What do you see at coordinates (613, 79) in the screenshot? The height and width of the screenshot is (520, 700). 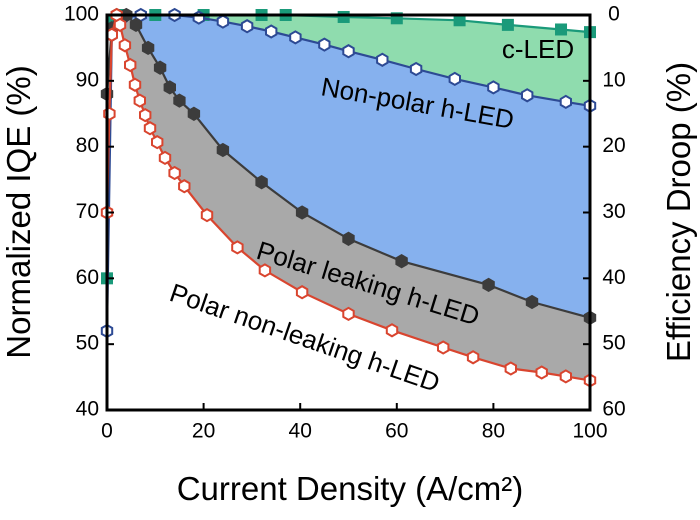 I see `y2-tick-label: 10` at bounding box center [613, 79].